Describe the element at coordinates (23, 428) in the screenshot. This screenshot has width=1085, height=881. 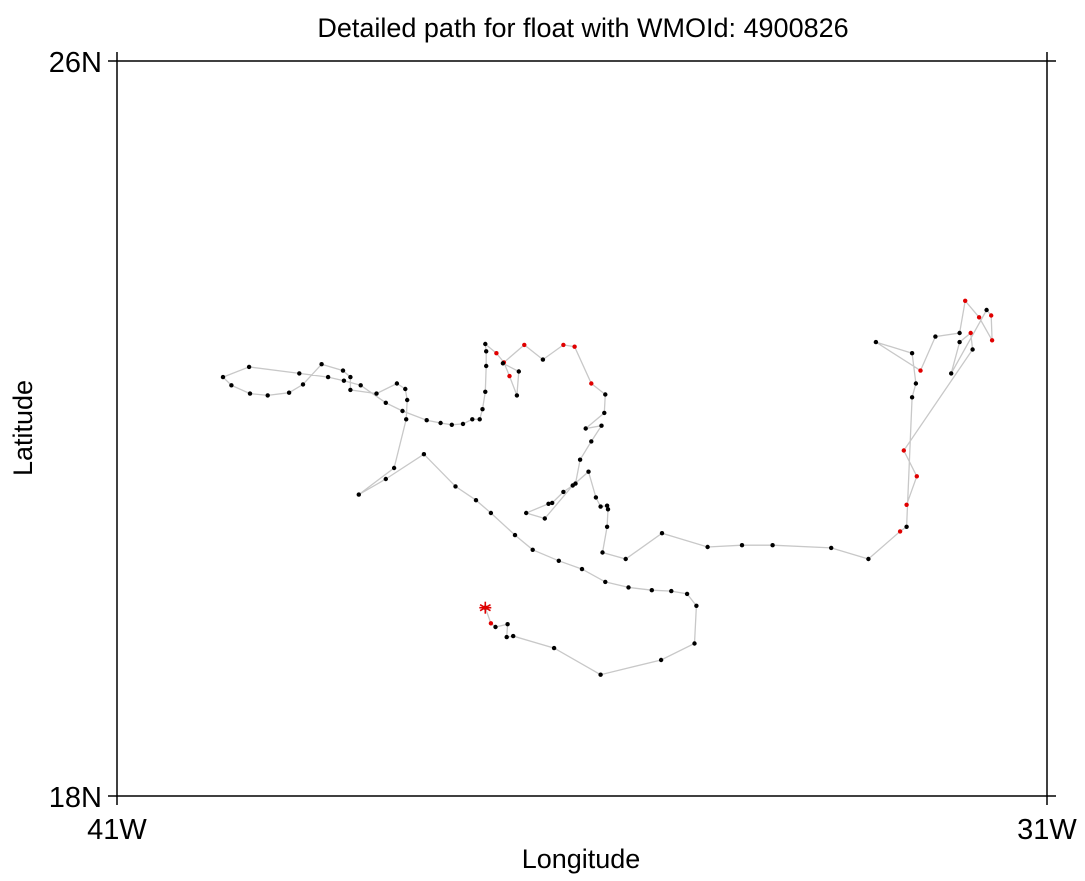
I see `y-axis-label: Latitude` at that location.